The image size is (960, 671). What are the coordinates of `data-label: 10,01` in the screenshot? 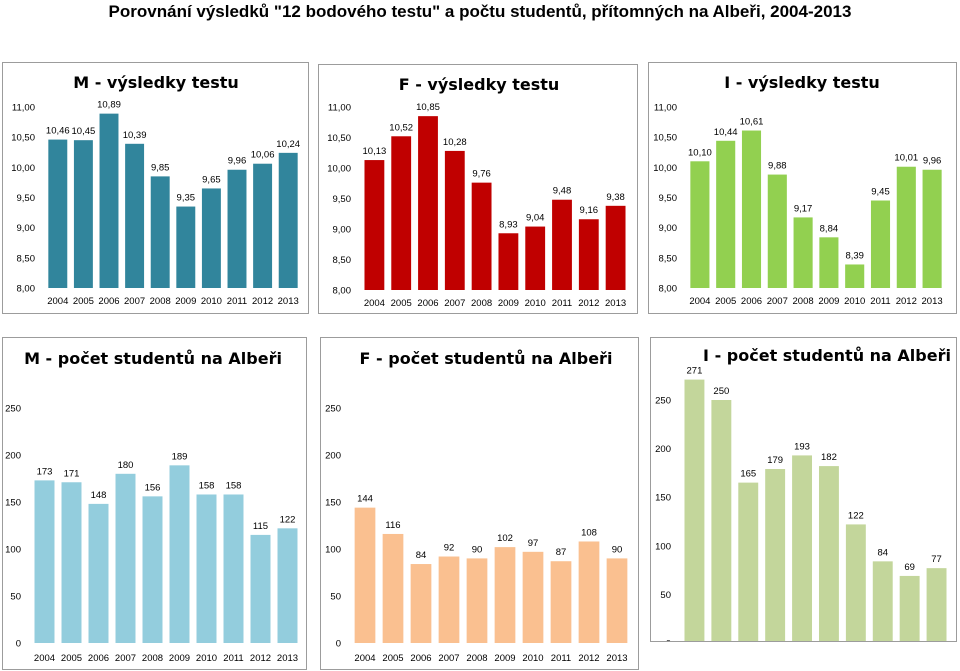 It's located at (906, 158).